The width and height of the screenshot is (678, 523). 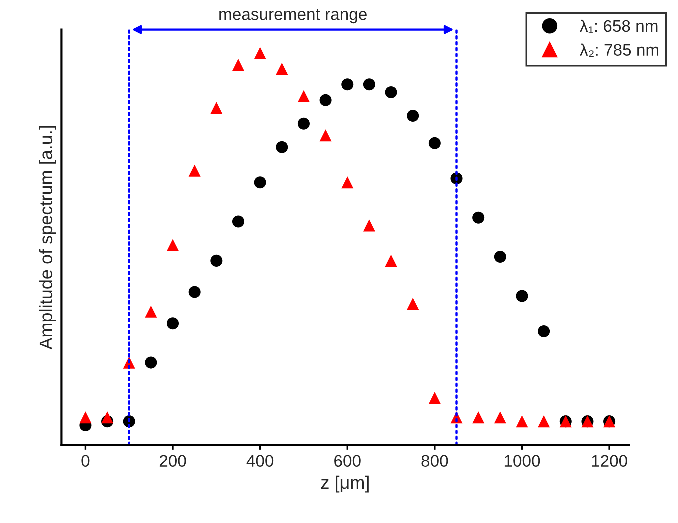 I want to click on legend-label: λ₁: 658 nm, so click(x=619, y=27).